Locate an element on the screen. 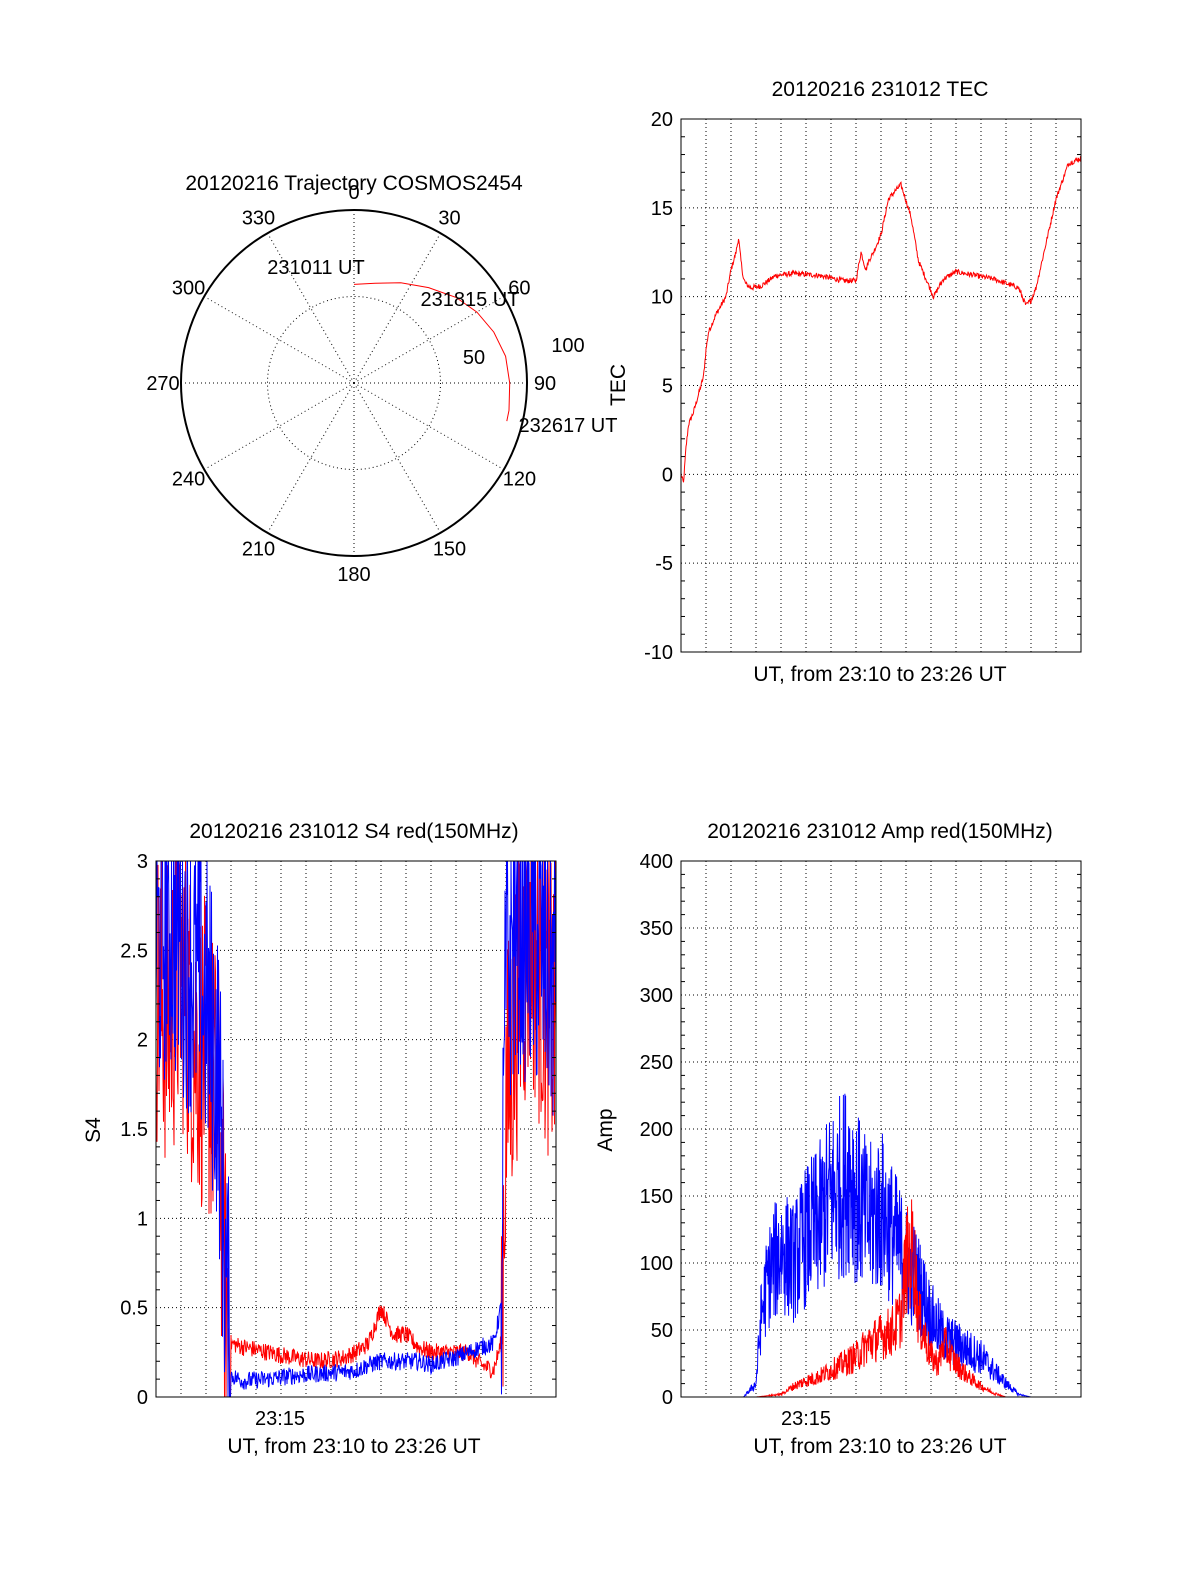  s4-y-tick-label: 0.5 is located at coordinates (134, 1309).